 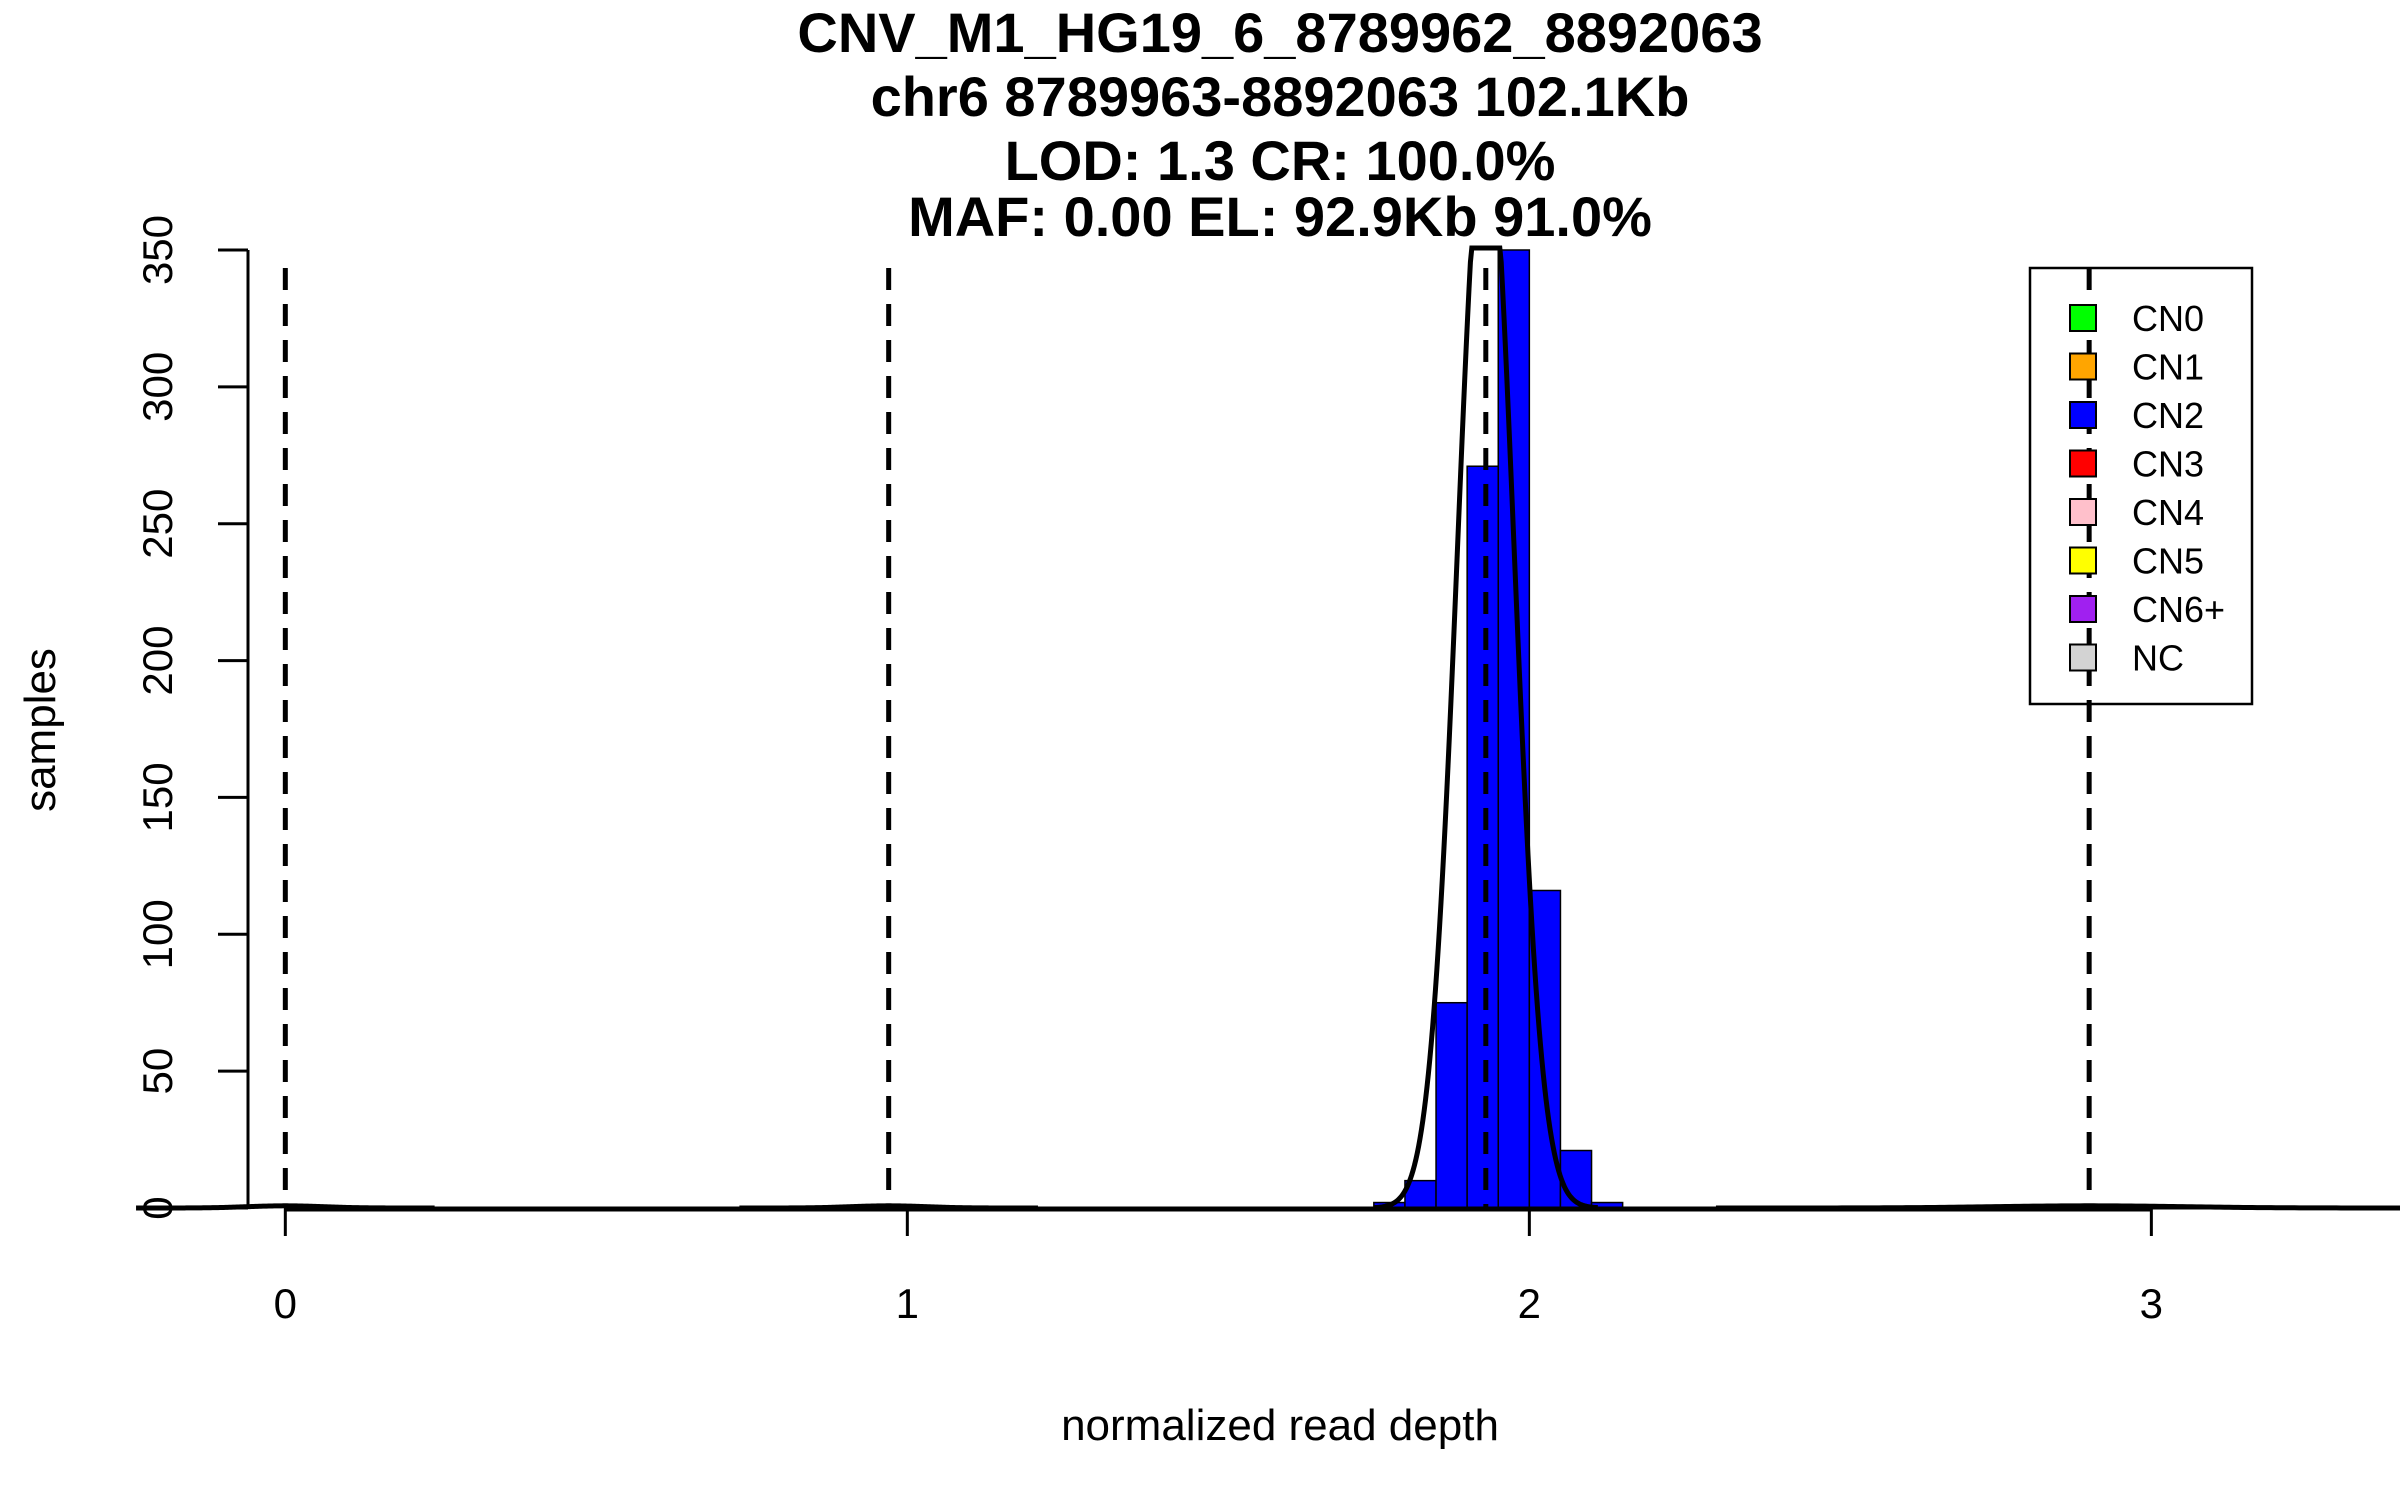 What do you see at coordinates (2168, 512) in the screenshot?
I see `legend-label: CN4` at bounding box center [2168, 512].